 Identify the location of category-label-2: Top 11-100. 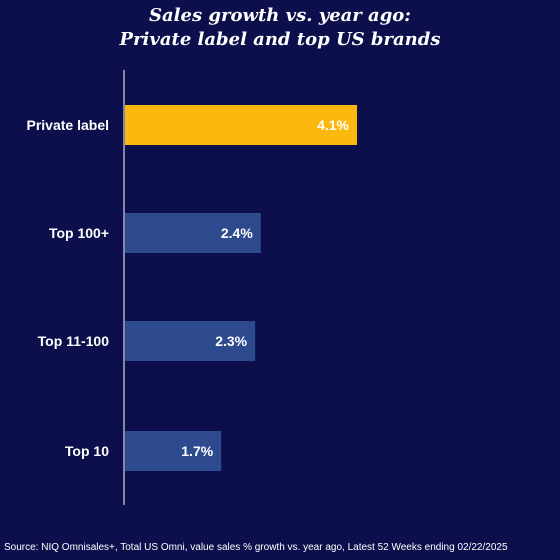
(74, 341).